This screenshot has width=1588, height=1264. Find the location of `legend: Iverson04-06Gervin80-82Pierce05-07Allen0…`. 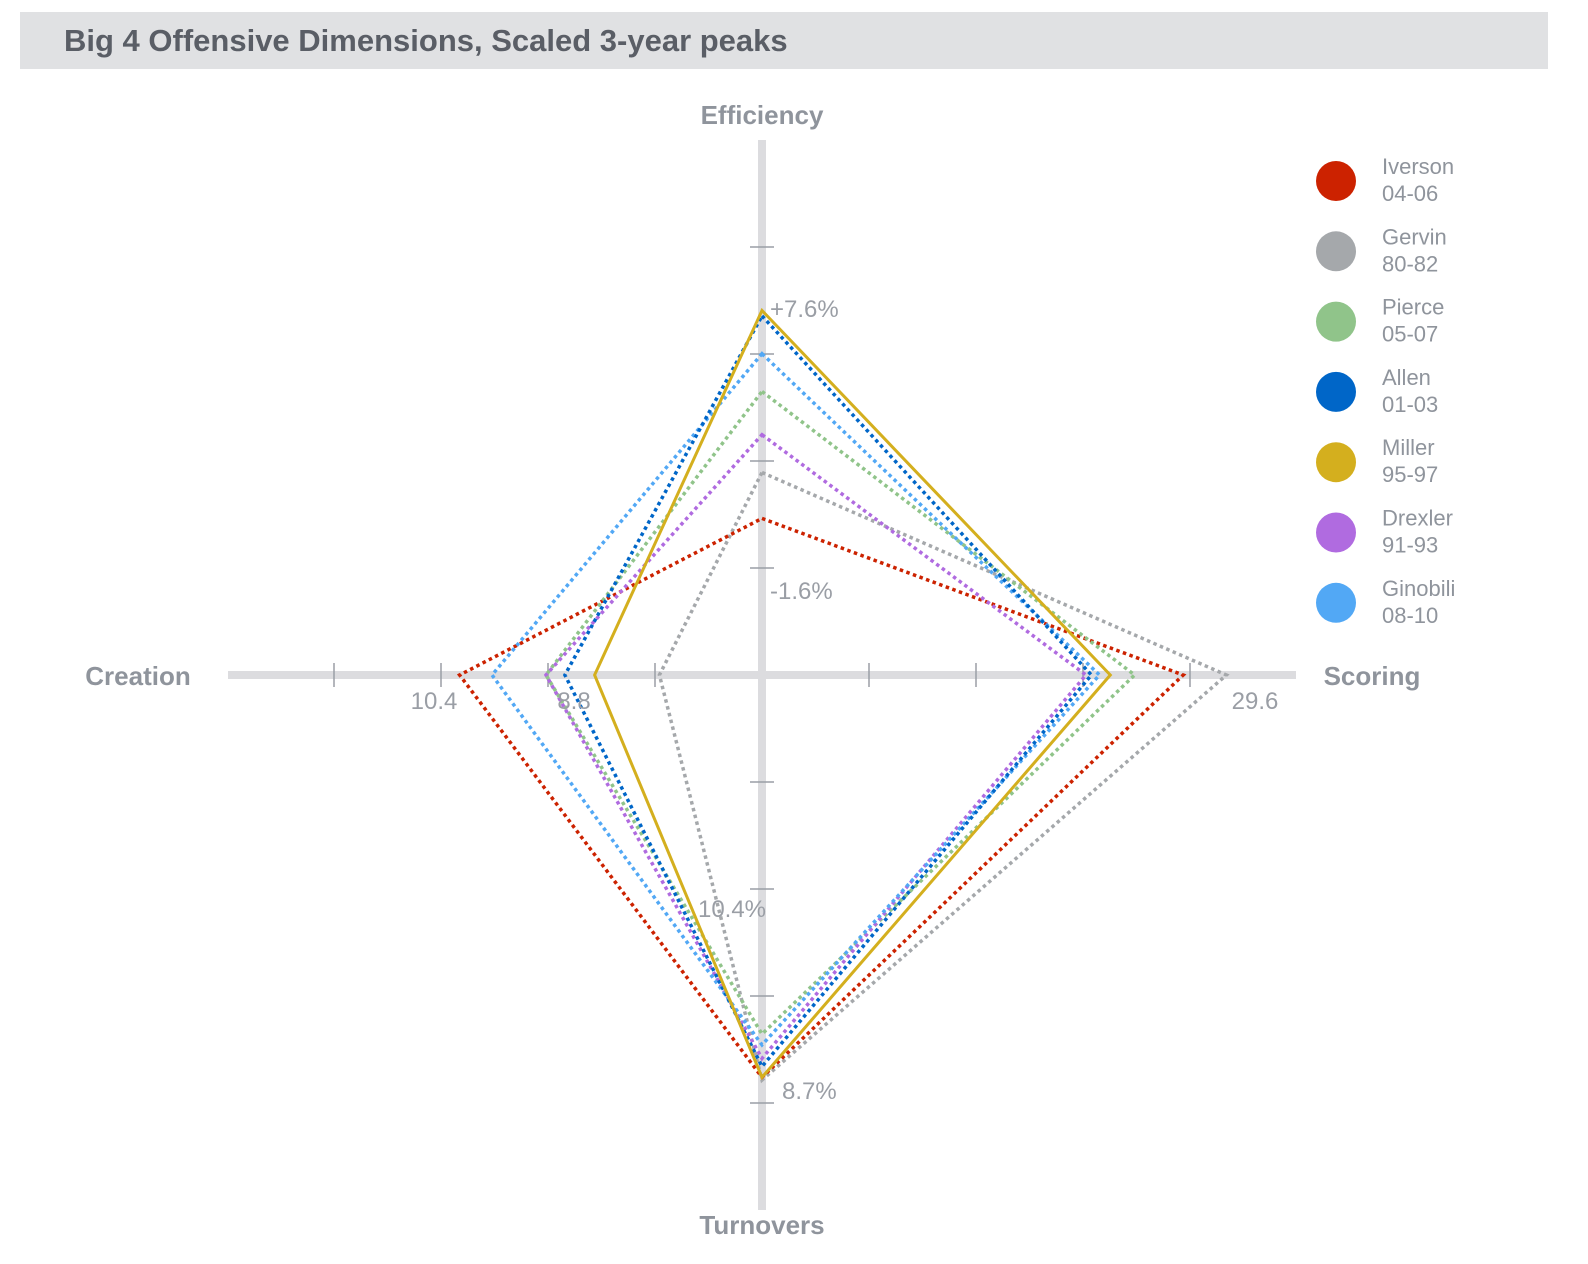

legend: Iverson04-06Gervin80-82Pierce05-07Allen0… is located at coordinates (1385, 391).